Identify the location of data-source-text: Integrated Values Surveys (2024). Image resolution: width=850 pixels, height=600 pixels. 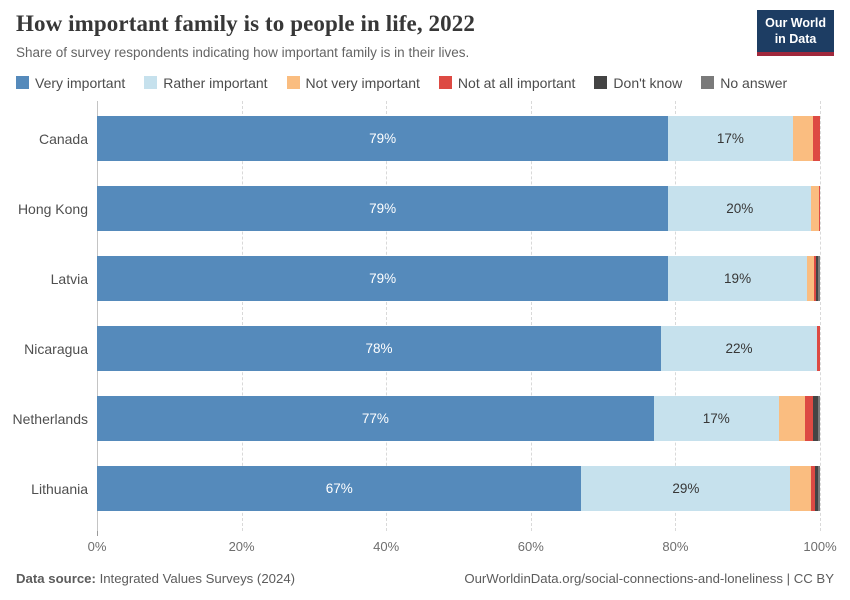
(197, 578).